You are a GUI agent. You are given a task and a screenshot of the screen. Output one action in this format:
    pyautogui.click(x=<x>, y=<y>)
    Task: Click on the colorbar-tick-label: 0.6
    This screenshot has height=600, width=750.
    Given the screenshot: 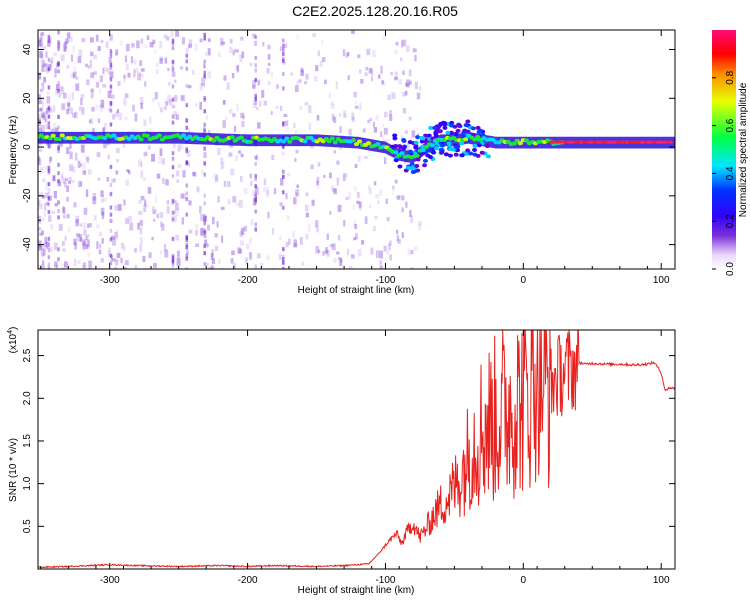 What is the action you would take?
    pyautogui.click(x=730, y=125)
    